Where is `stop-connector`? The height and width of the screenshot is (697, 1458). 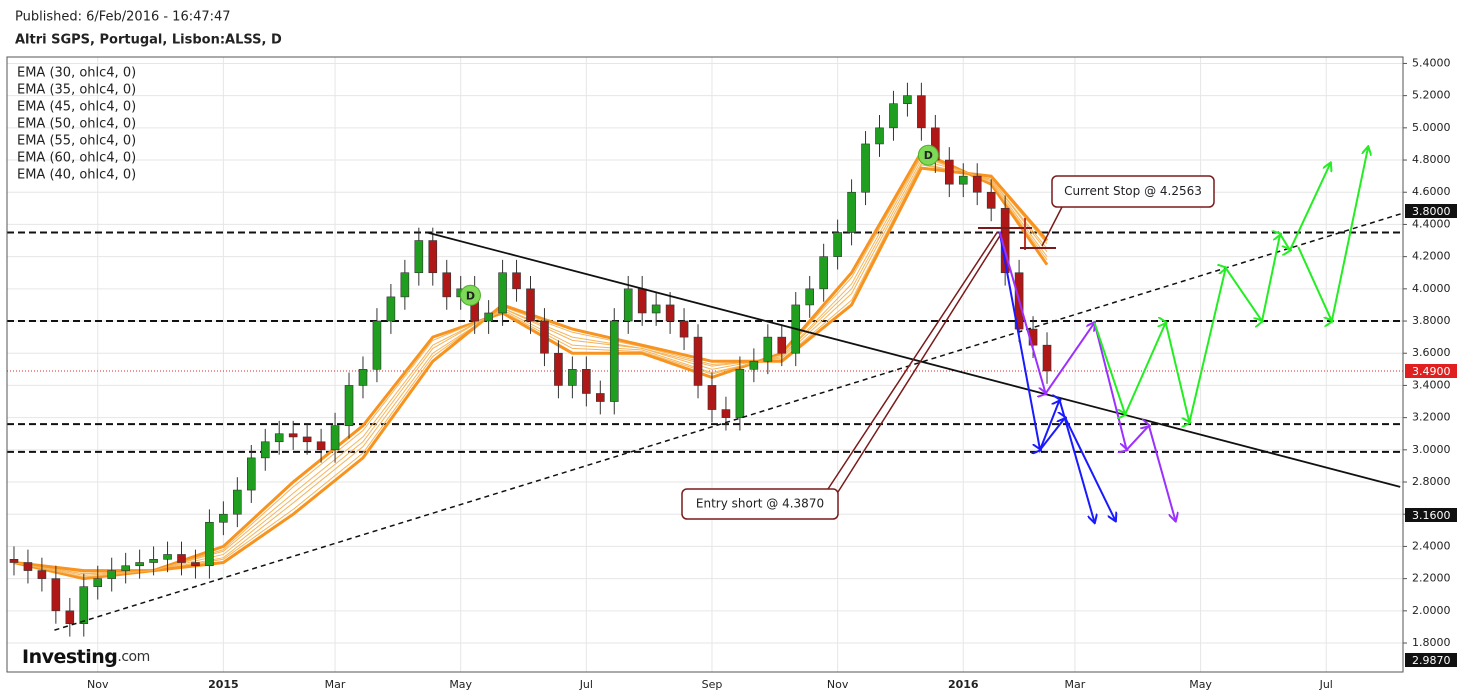 stop-connector is located at coordinates (1052, 226).